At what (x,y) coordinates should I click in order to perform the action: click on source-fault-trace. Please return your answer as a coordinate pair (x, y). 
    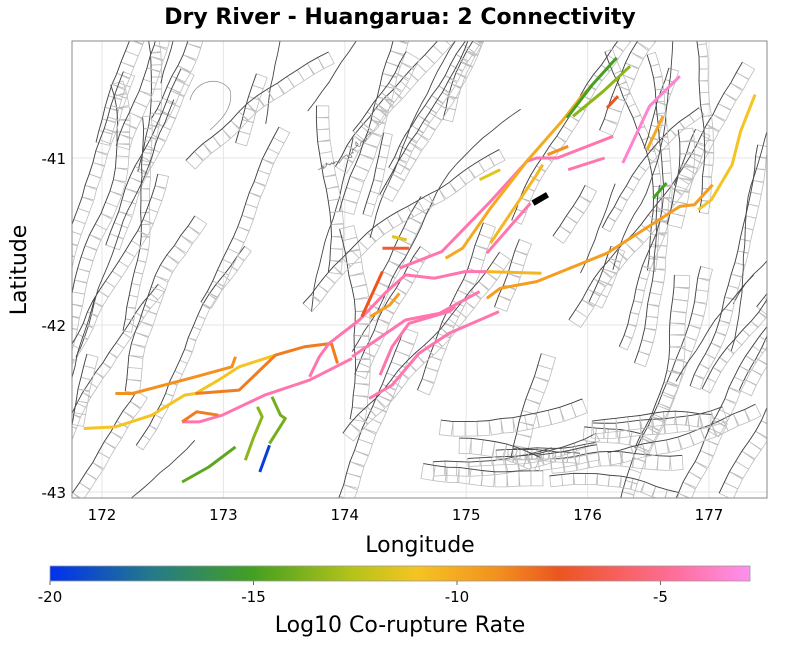
    Looking at the image, I should click on (540, 199).